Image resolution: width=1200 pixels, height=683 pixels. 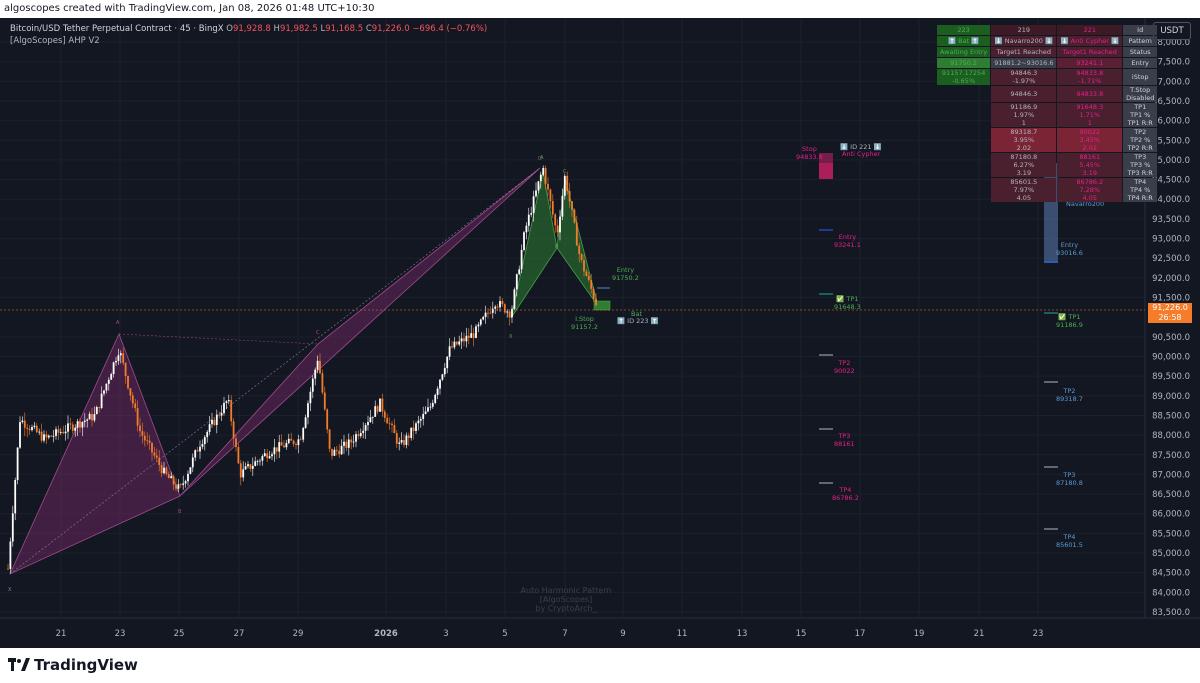 I want to click on anti-cypher-name-label: Anti Cypher, so click(x=861, y=154).